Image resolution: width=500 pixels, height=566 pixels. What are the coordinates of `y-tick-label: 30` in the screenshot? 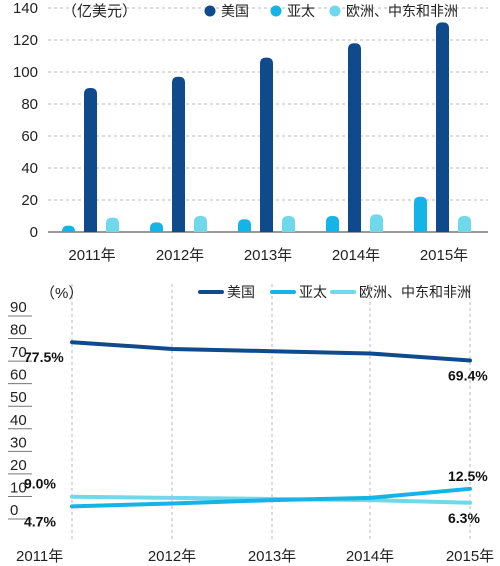 It's located at (18, 442).